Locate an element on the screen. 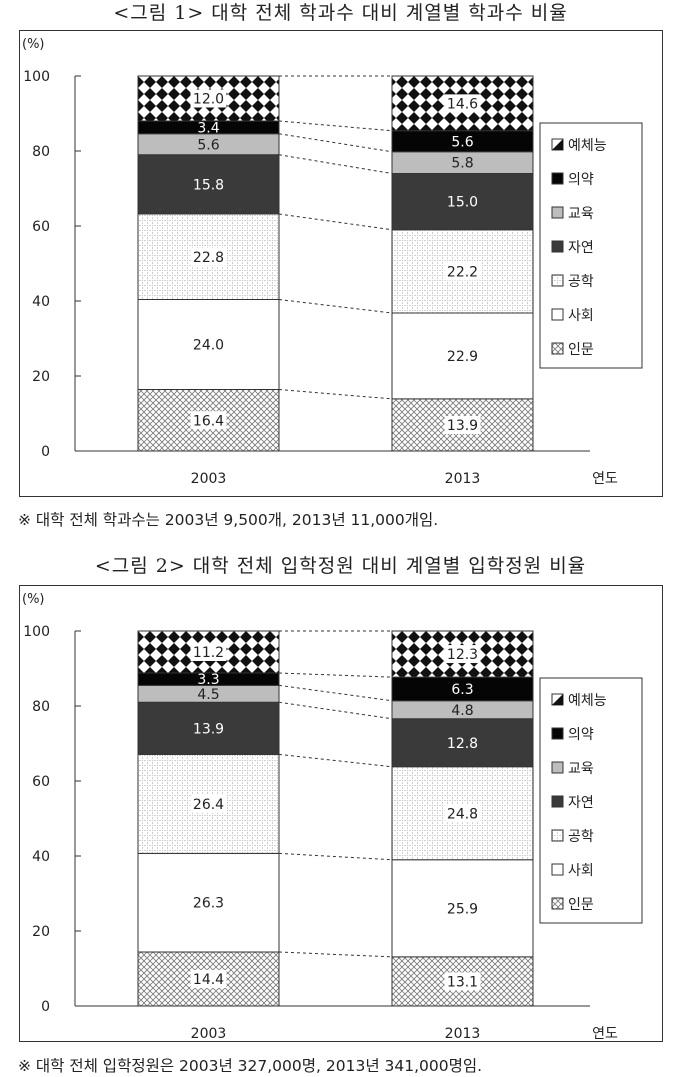 Image resolution: width=681 pixels, height=1077 pixels. data-label: 22.2 is located at coordinates (462, 272).